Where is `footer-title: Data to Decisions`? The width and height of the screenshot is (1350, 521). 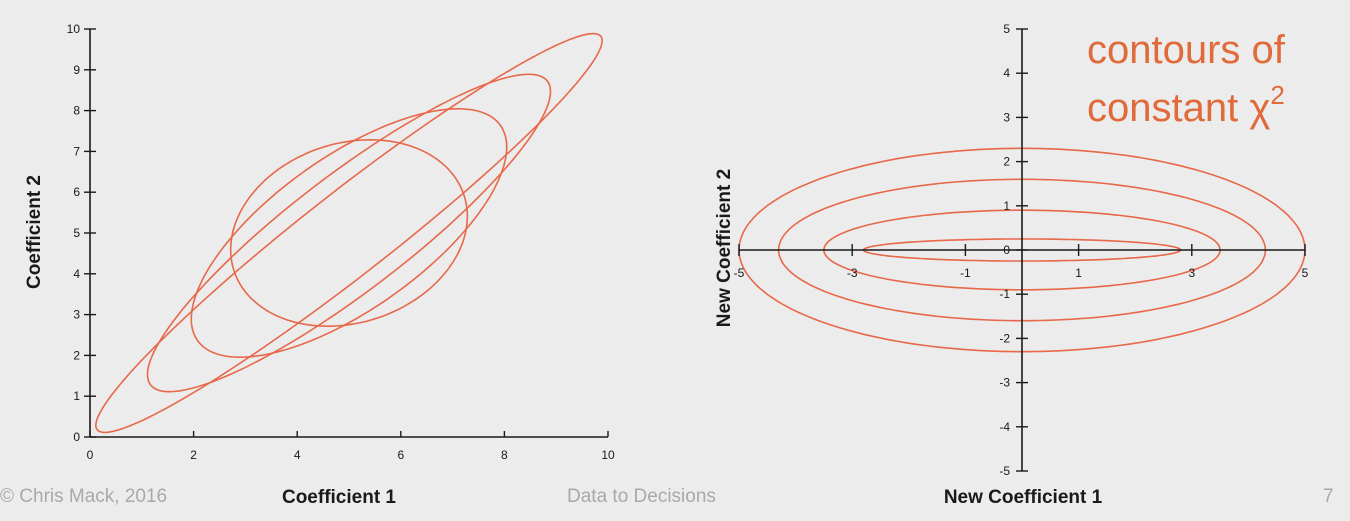 footer-title: Data to Decisions is located at coordinates (641, 496).